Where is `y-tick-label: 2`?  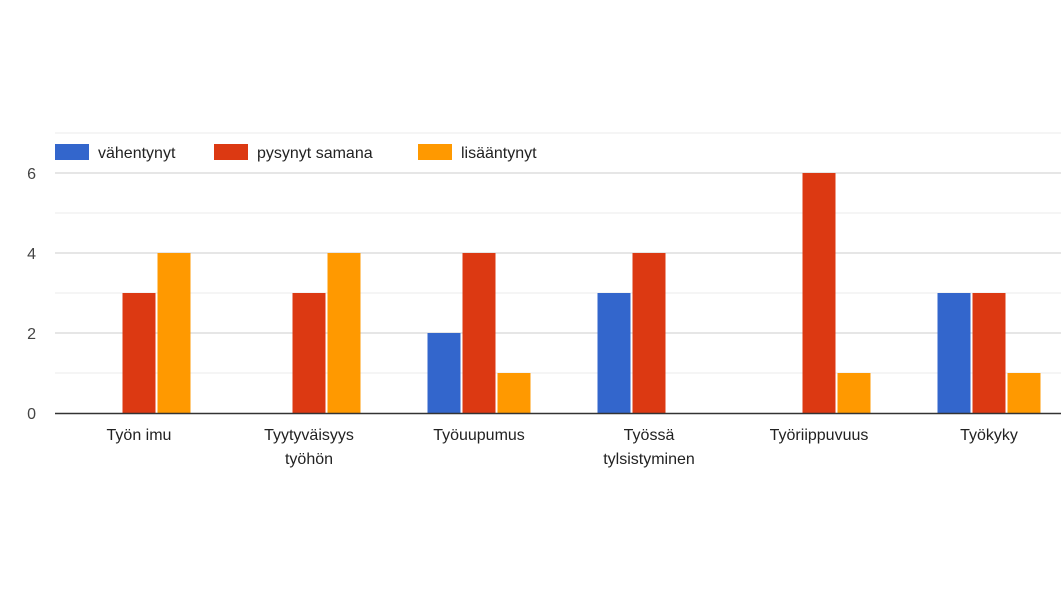
y-tick-label: 2 is located at coordinates (31, 334).